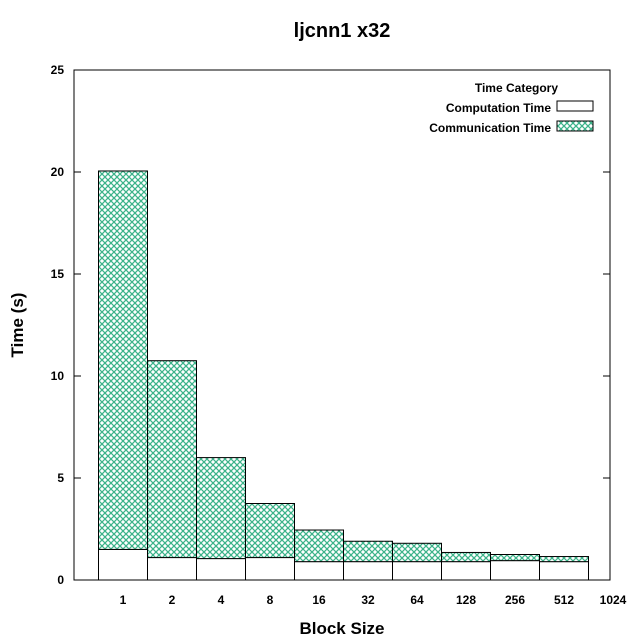  What do you see at coordinates (613, 600) in the screenshot?
I see `x-tick-label: 1024` at bounding box center [613, 600].